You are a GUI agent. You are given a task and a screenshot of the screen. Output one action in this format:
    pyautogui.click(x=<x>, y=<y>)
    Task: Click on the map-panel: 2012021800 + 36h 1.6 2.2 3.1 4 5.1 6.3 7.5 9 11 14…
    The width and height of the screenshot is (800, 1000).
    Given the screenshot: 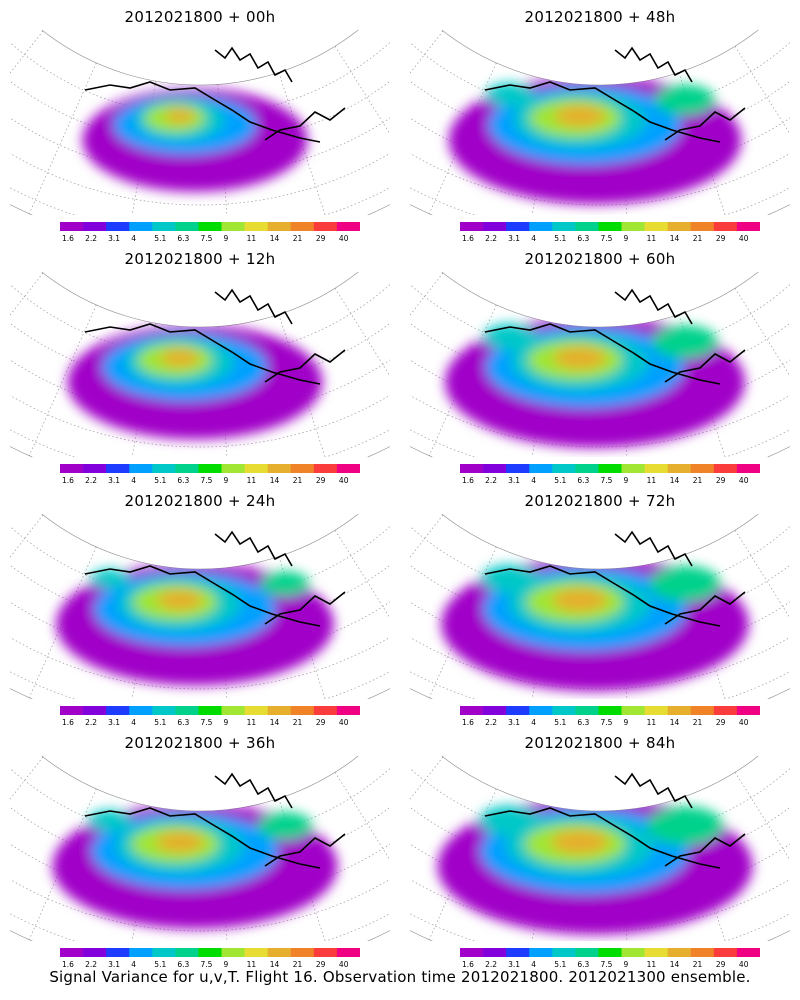 What is the action you would take?
    pyautogui.click(x=200, y=848)
    